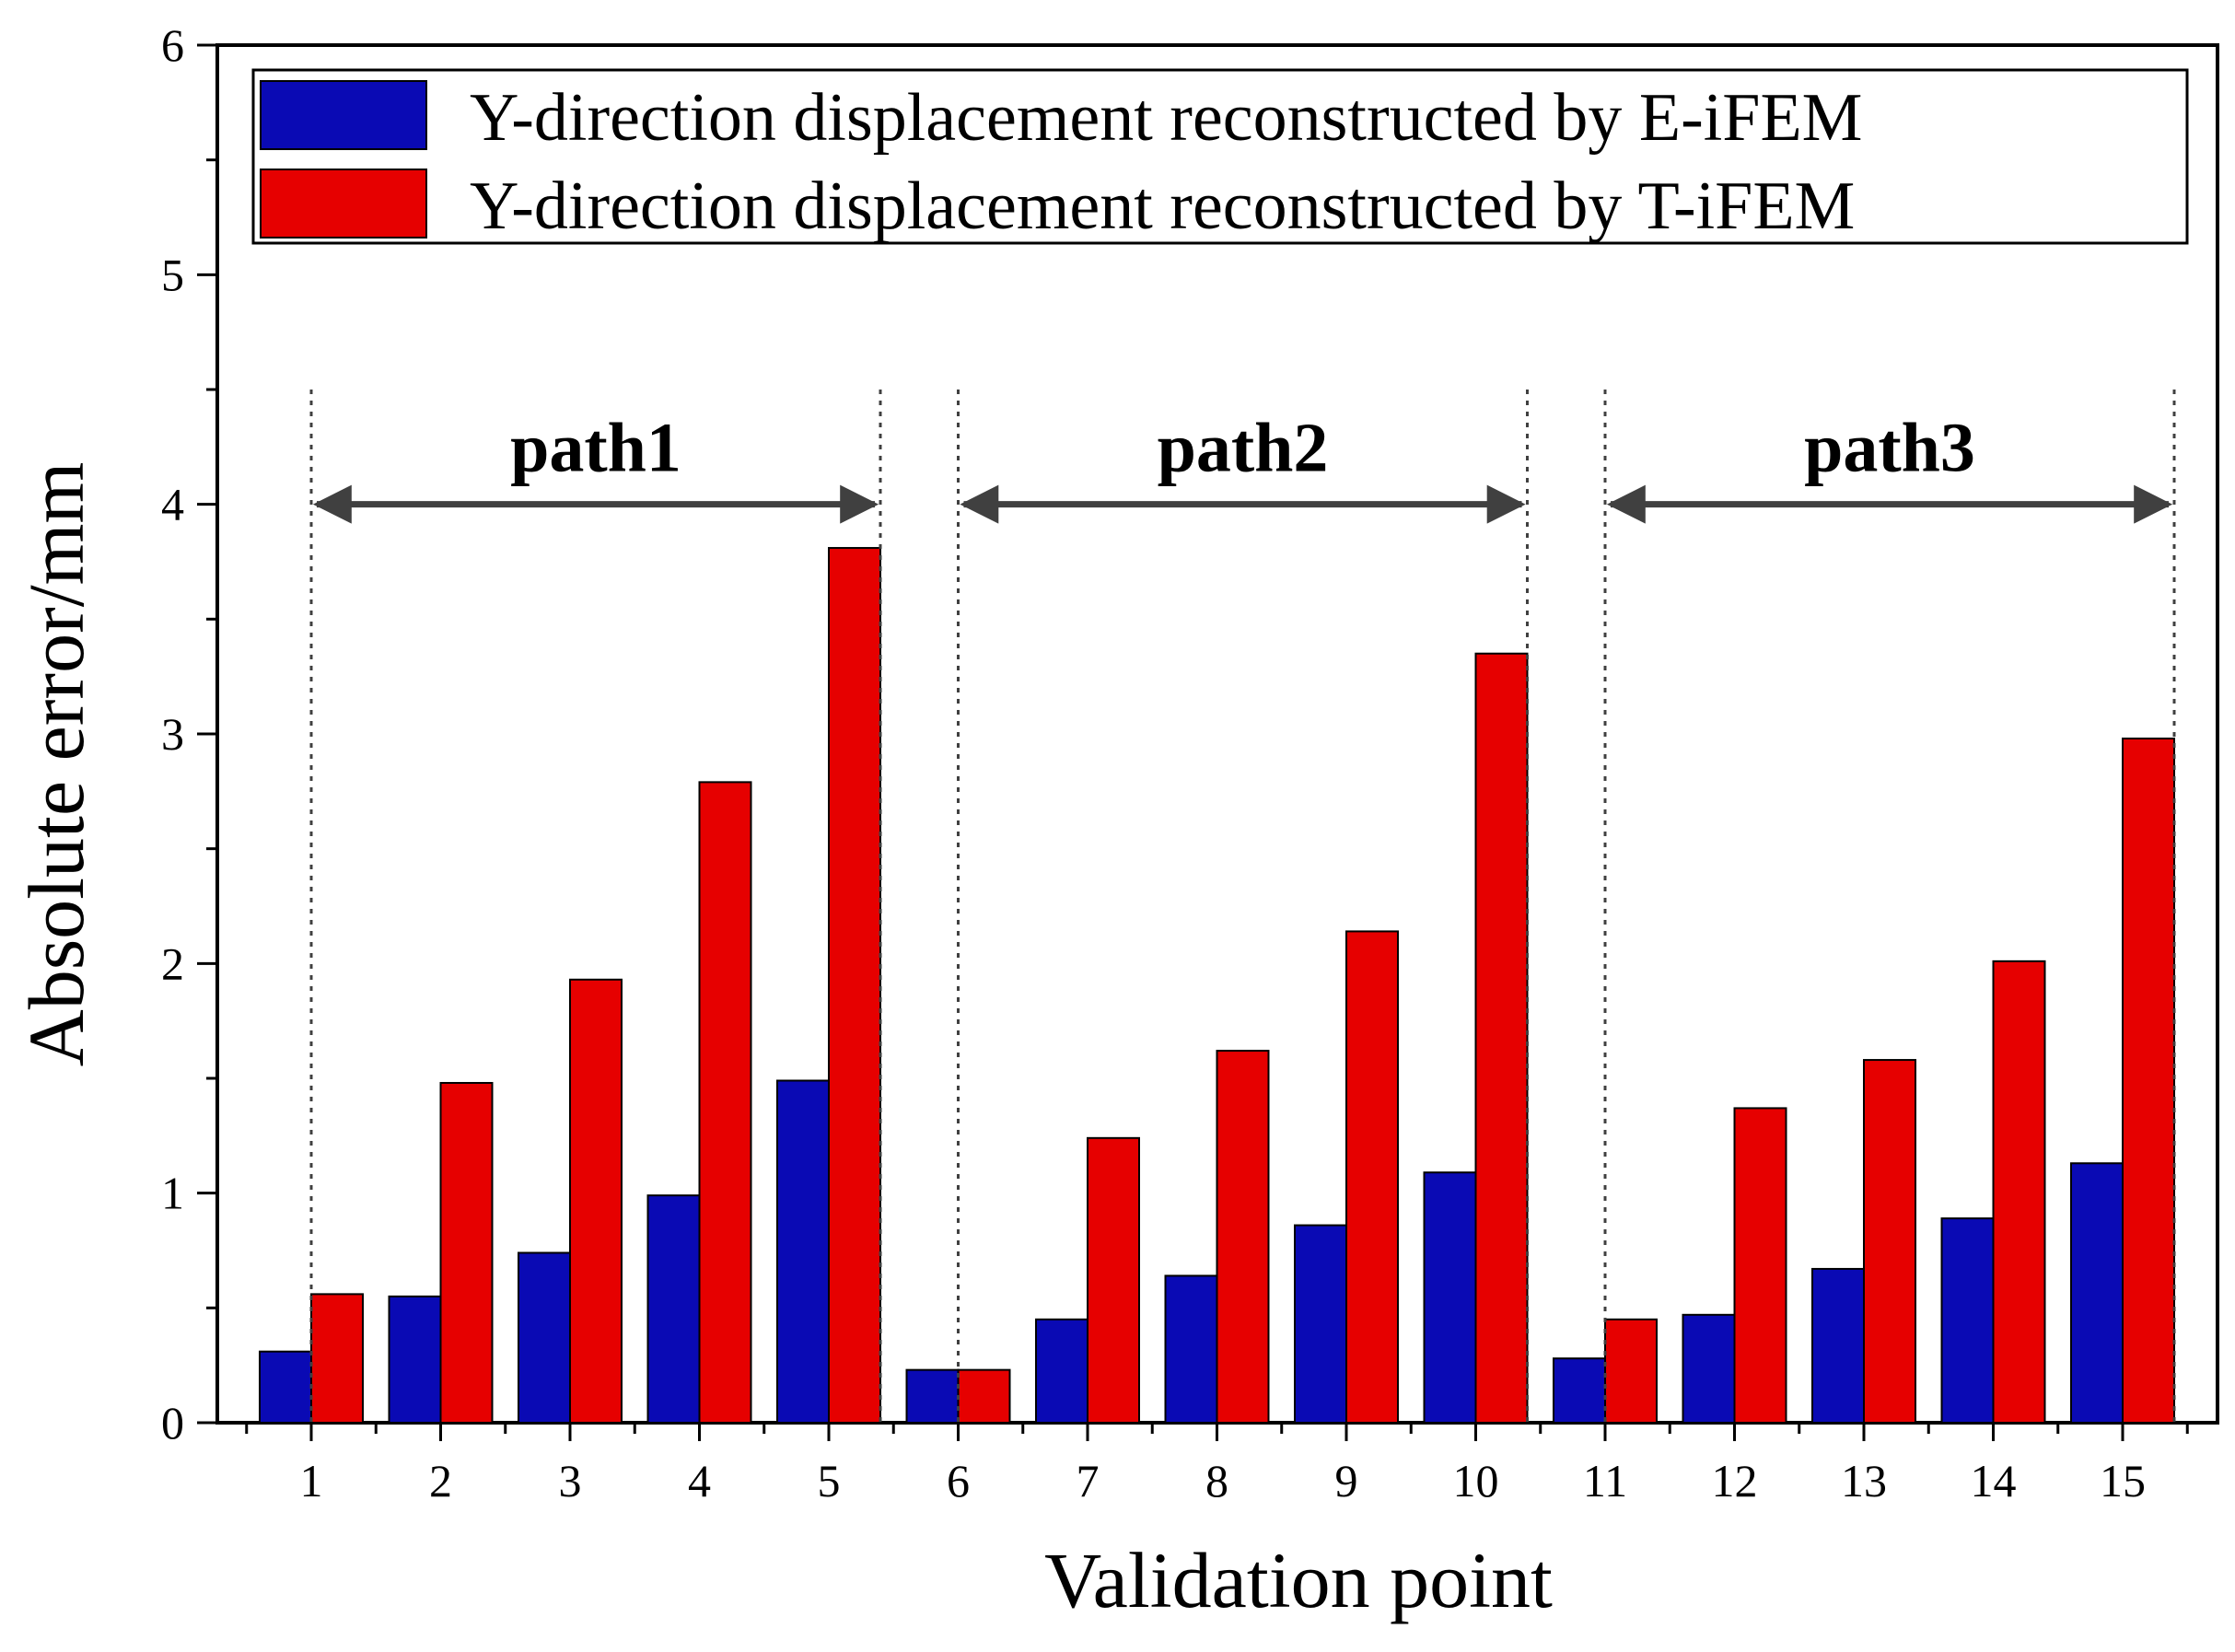 This screenshot has height=1652, width=2235. What do you see at coordinates (1216, 1481) in the screenshot?
I see `x-tick-label-8: 8` at bounding box center [1216, 1481].